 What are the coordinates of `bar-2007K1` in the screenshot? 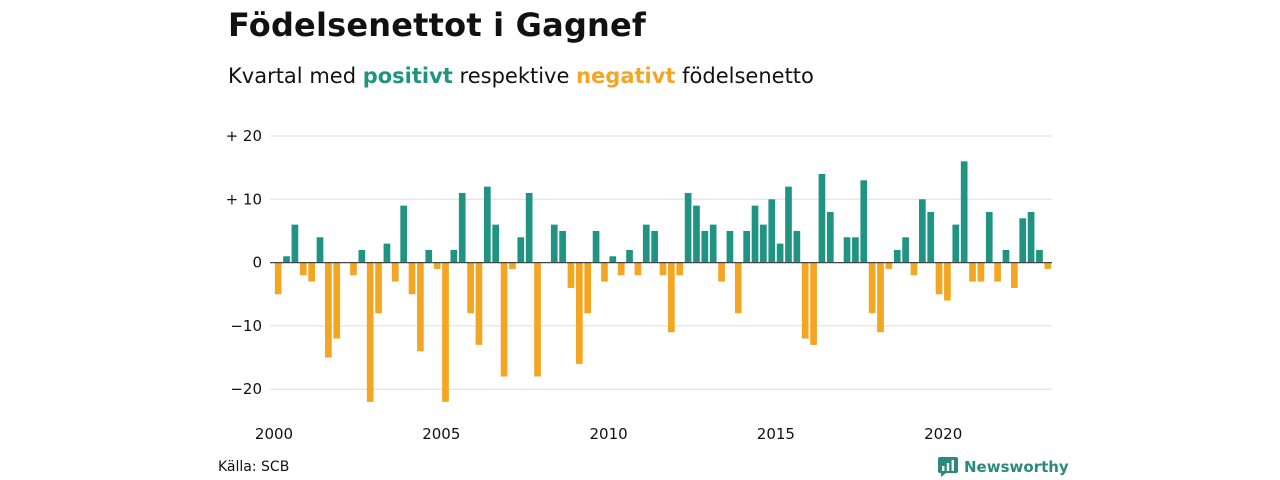 It's located at (512, 265).